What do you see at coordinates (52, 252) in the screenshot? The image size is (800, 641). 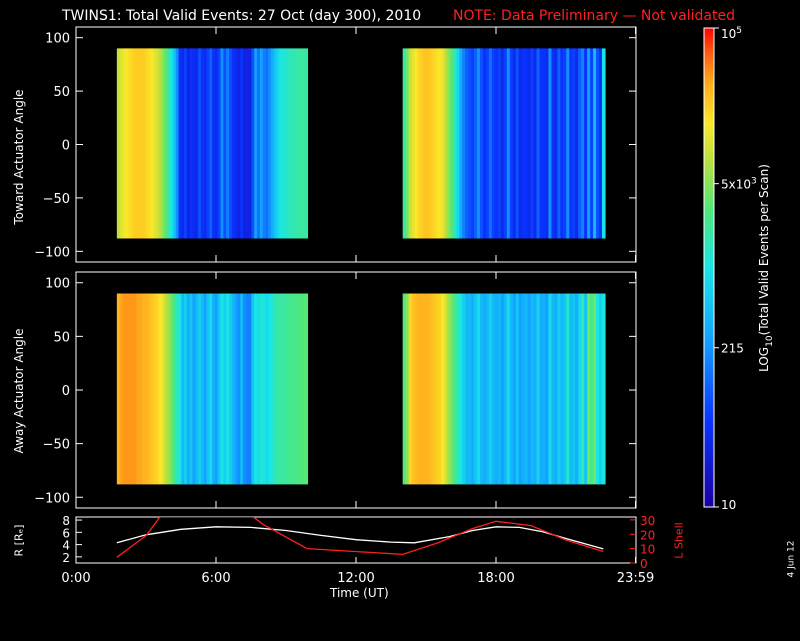 I see `panel1-ytick-label-4: −100` at bounding box center [52, 252].